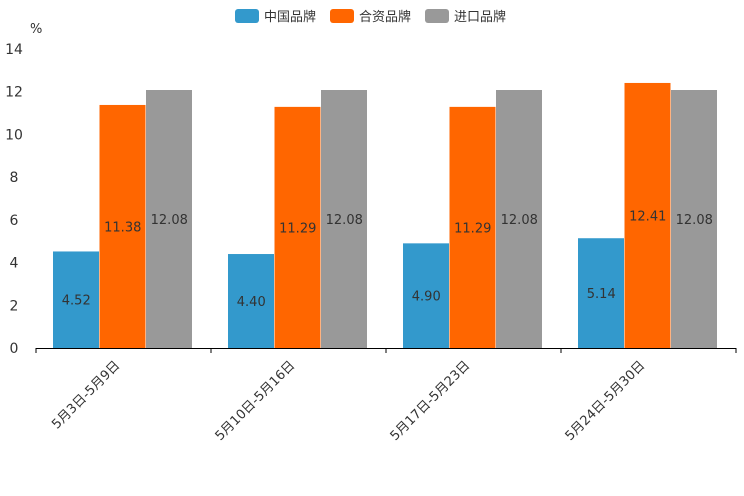  What do you see at coordinates (14, 221) in the screenshot?
I see `y-tick-label: 6` at bounding box center [14, 221].